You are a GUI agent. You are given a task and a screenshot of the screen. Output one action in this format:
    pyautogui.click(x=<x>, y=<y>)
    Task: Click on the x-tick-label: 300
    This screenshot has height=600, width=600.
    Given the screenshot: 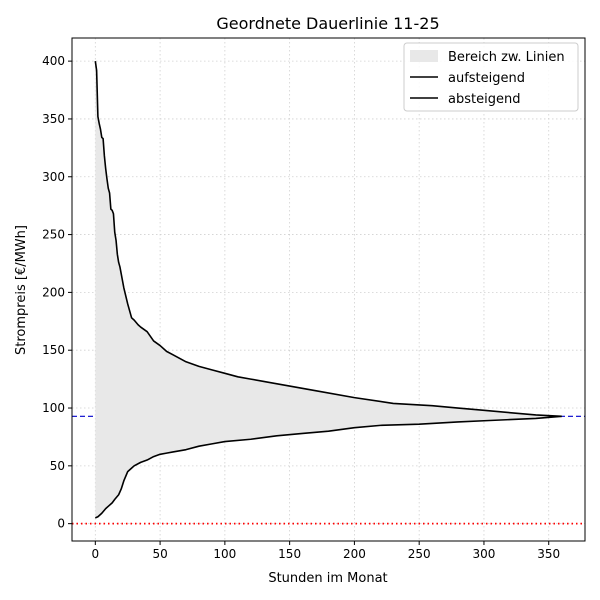 What is the action you would take?
    pyautogui.click(x=484, y=554)
    